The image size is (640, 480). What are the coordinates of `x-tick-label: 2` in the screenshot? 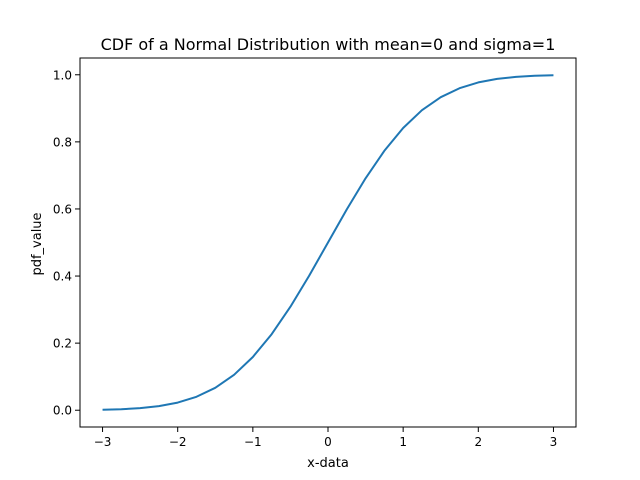 It's located at (478, 442).